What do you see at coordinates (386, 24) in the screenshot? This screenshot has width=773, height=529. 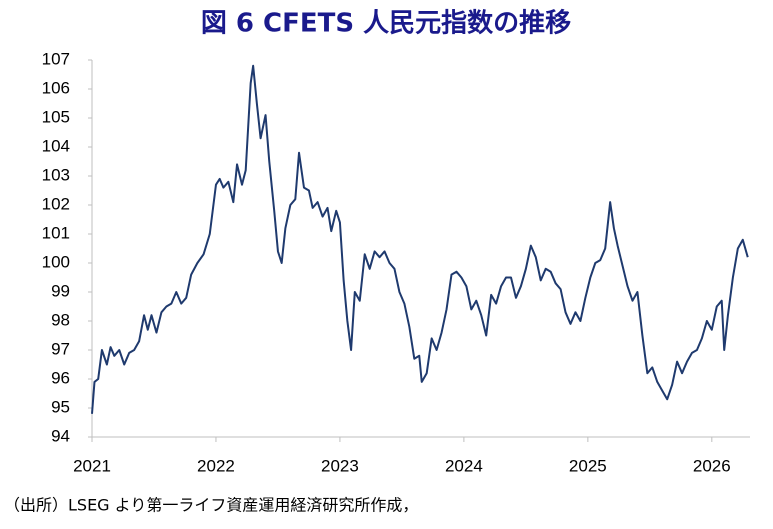 I see `chart-title: 図 6 CFETS 人民元指数の推移` at bounding box center [386, 24].